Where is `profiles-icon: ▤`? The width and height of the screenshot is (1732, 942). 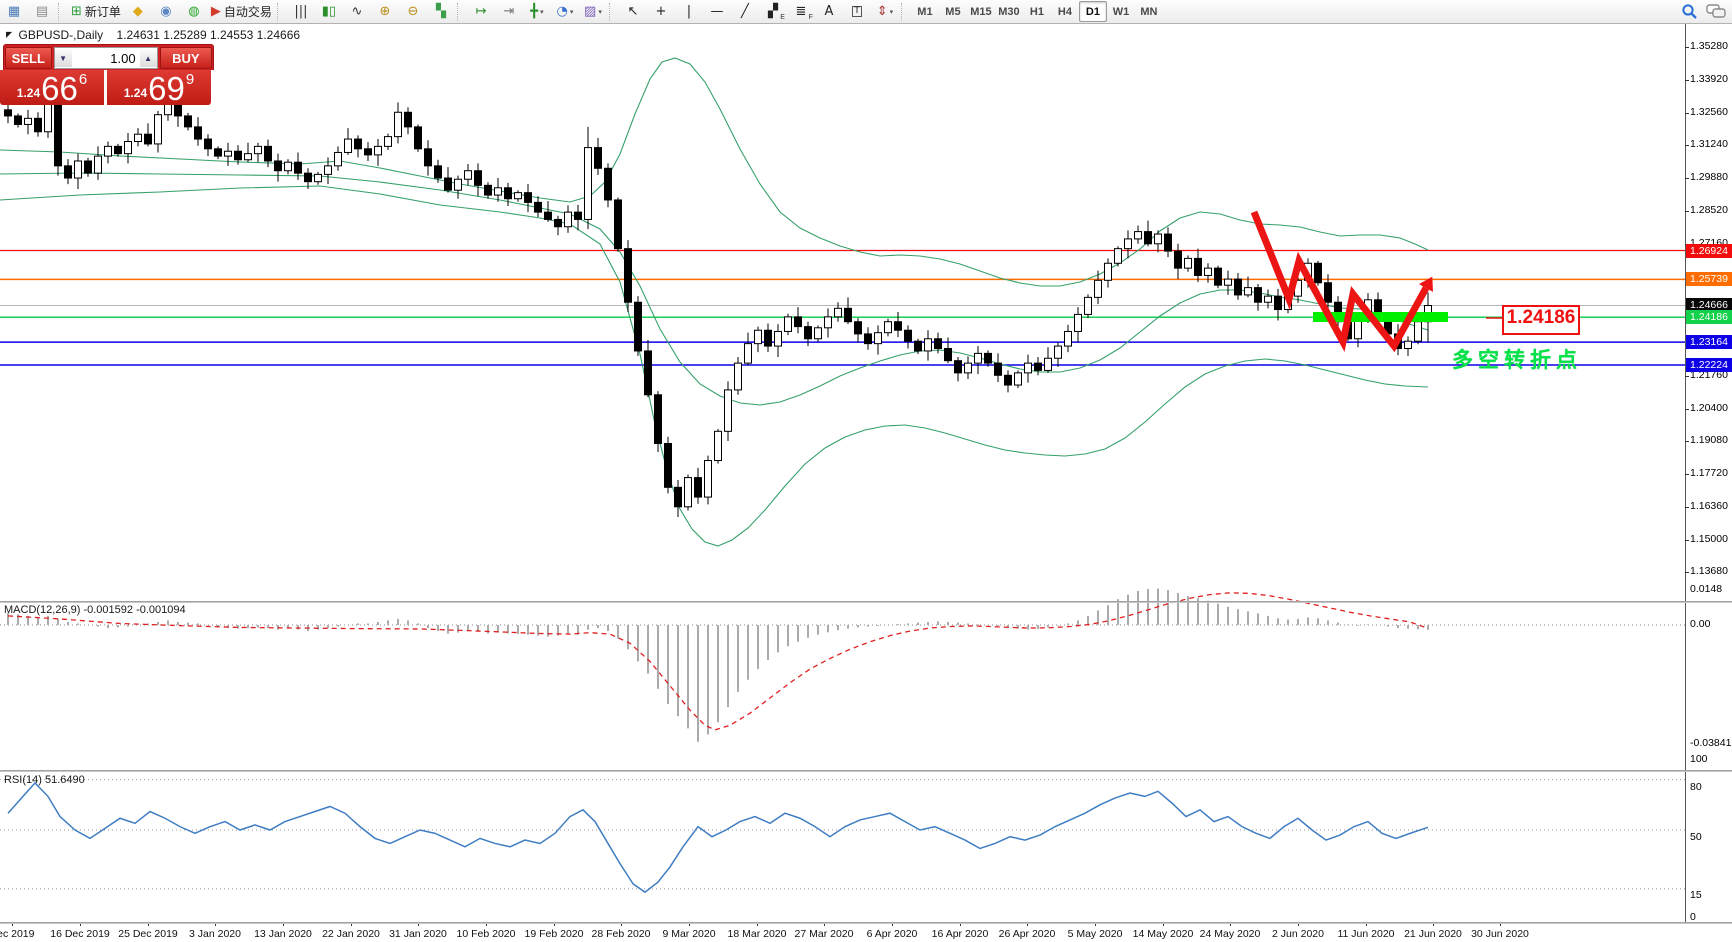 profiles-icon: ▤ is located at coordinates (42, 11).